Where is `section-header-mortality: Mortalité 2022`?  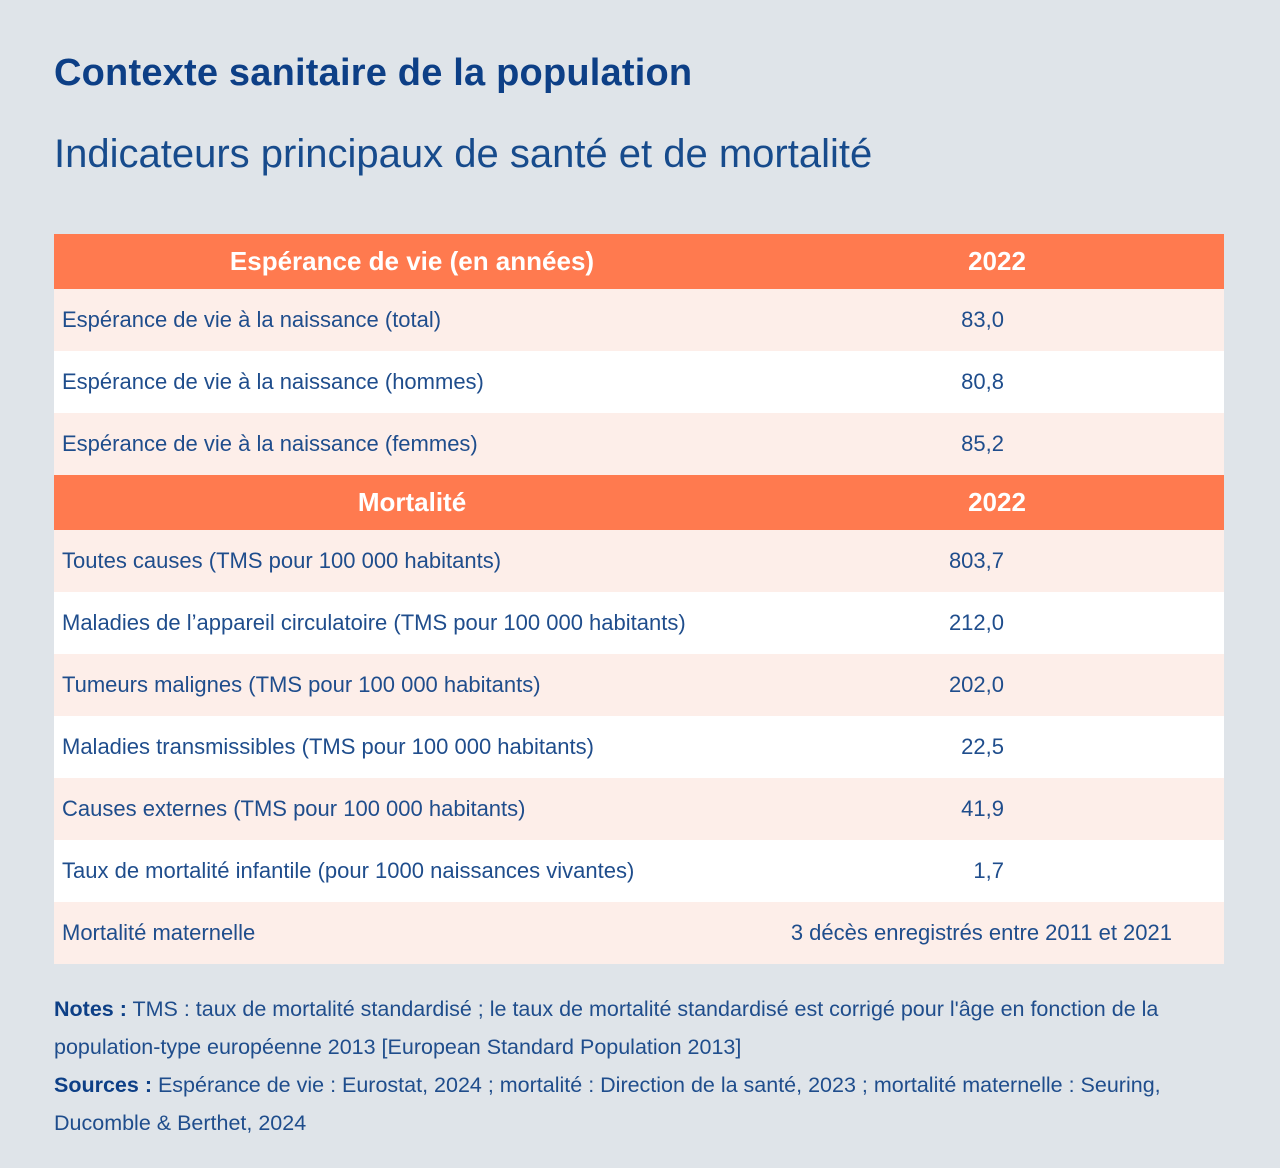
section-header-mortality: Mortalité 2022 is located at coordinates (639, 502).